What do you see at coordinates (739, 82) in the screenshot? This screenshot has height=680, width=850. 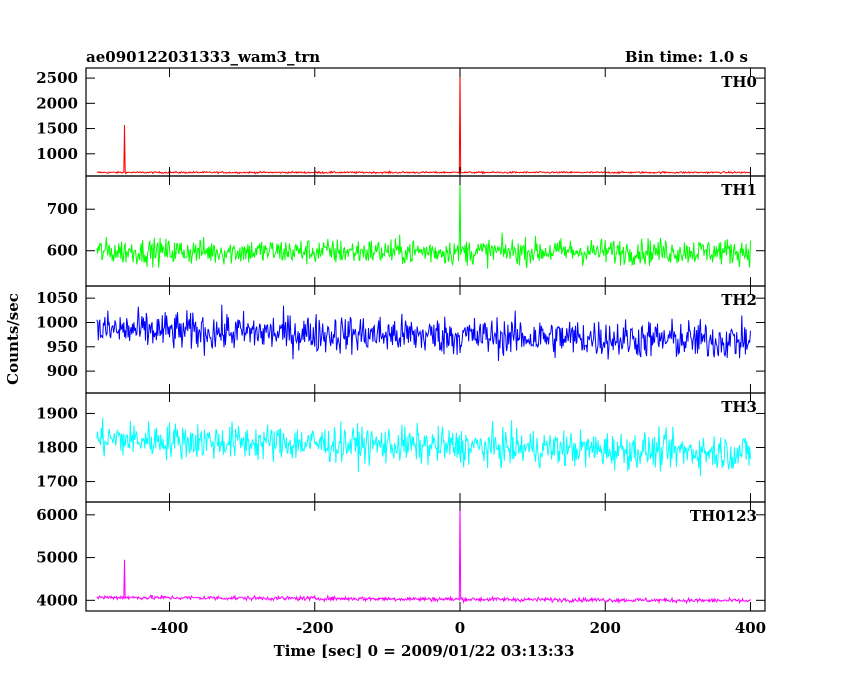 I see `panel-label-th0: TH0` at bounding box center [739, 82].